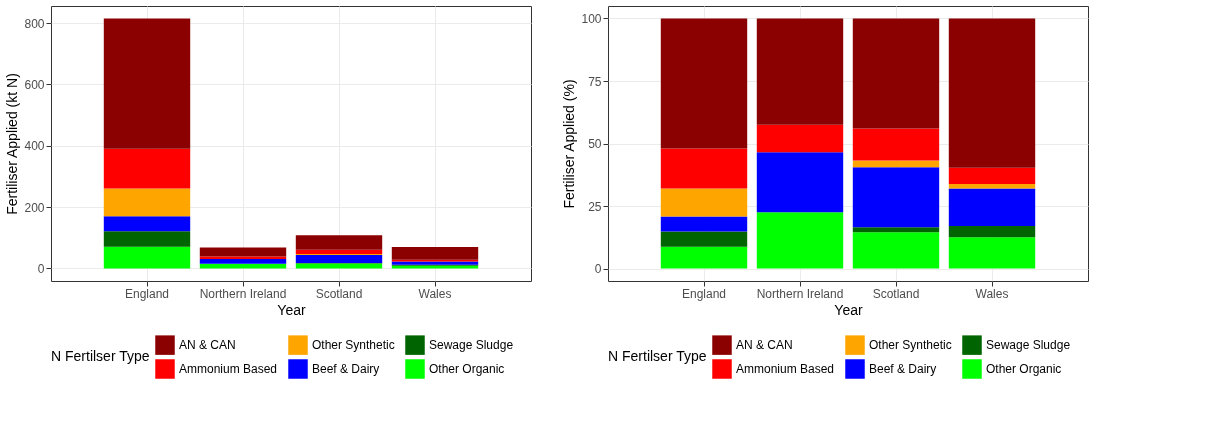 Image resolution: width=1211 pixels, height=428 pixels. What do you see at coordinates (595, 144) in the screenshot?
I see `y-tick-label: 50` at bounding box center [595, 144].